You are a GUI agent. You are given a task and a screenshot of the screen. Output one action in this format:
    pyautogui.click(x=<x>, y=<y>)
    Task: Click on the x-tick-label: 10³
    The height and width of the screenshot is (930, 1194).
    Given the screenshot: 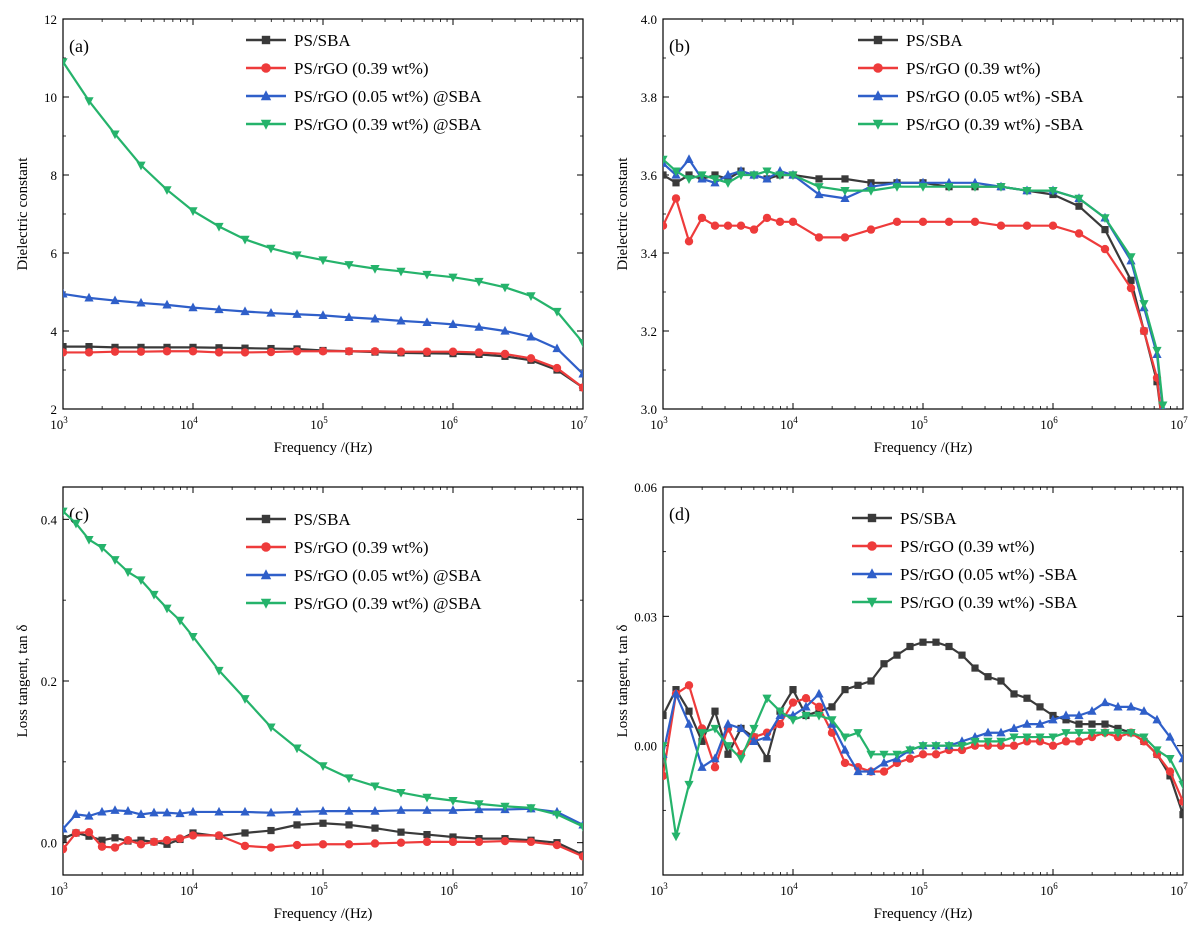 What is the action you would take?
    pyautogui.click(x=659, y=423)
    